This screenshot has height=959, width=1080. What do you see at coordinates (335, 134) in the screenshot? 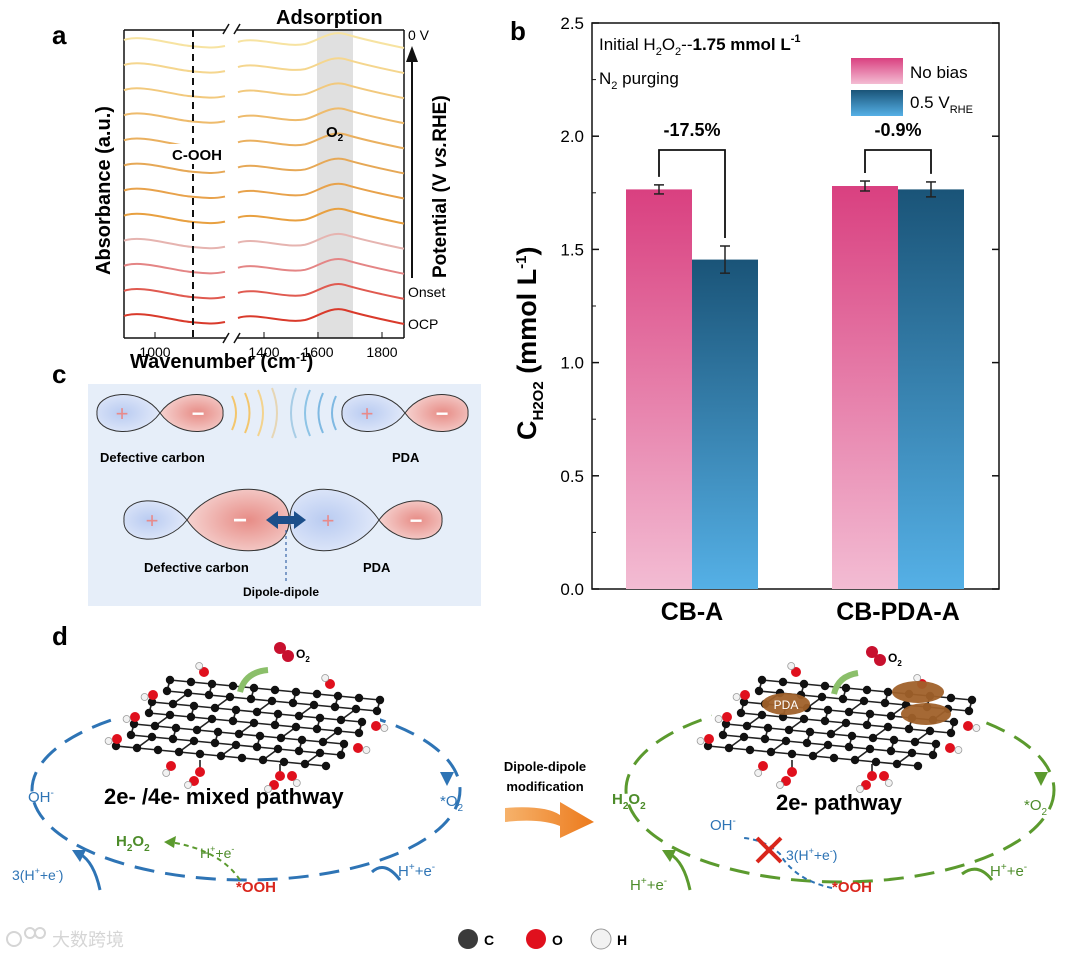
I see `o2-peak-label: O2` at bounding box center [335, 134].